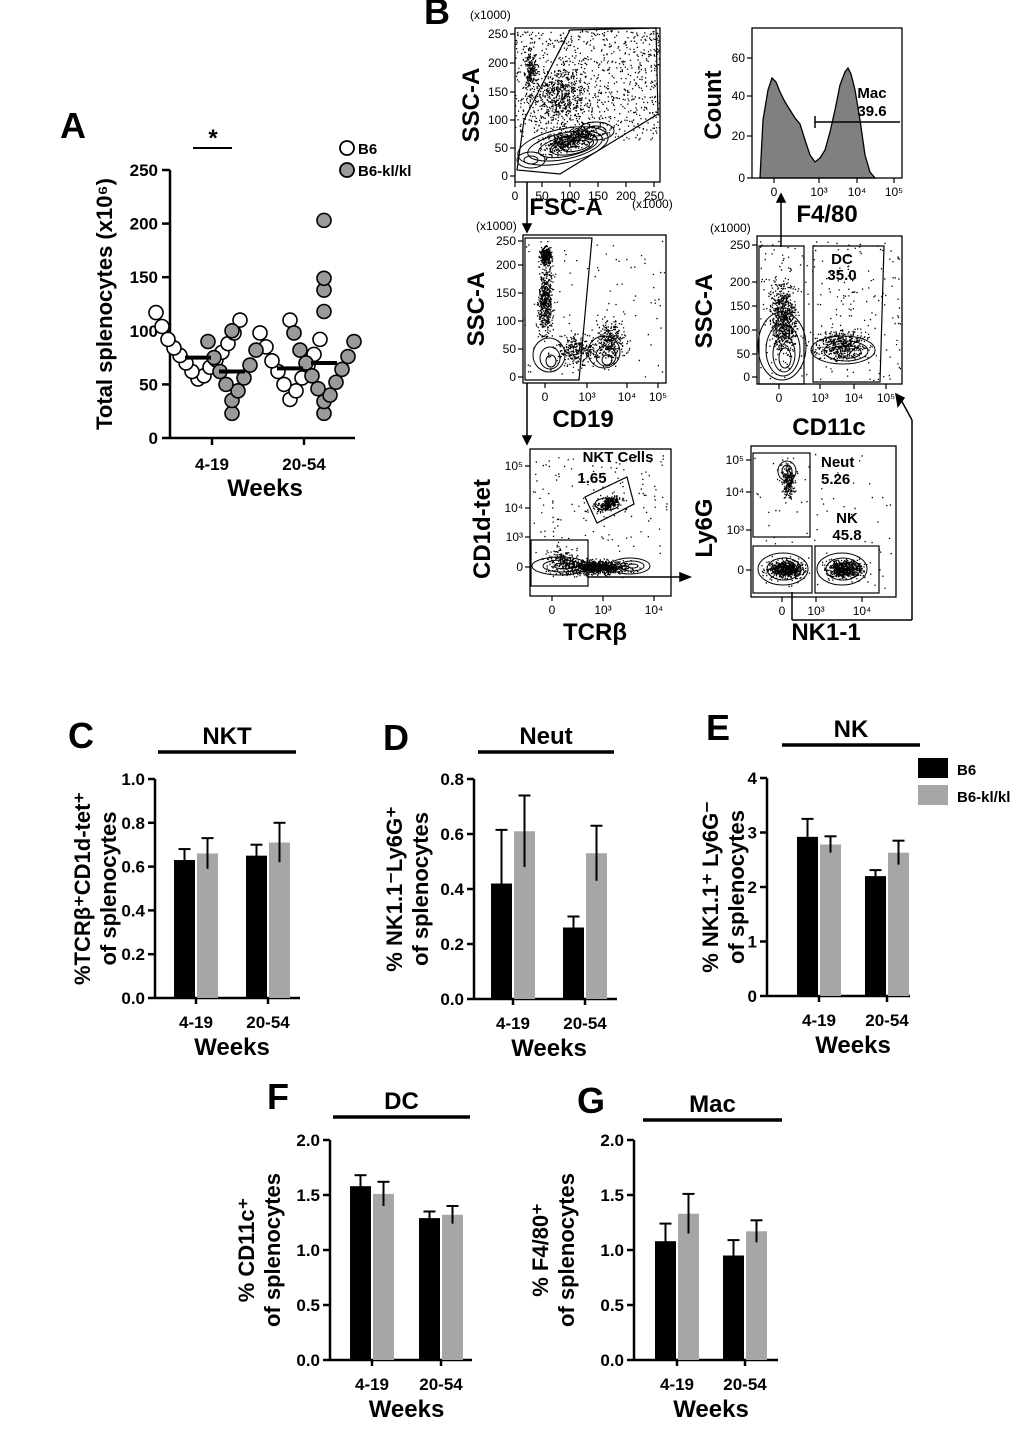 Image resolution: width=1020 pixels, height=1446 pixels. Describe the element at coordinates (612, 1195) in the screenshot. I see `y-tick-label: 1.5` at that location.